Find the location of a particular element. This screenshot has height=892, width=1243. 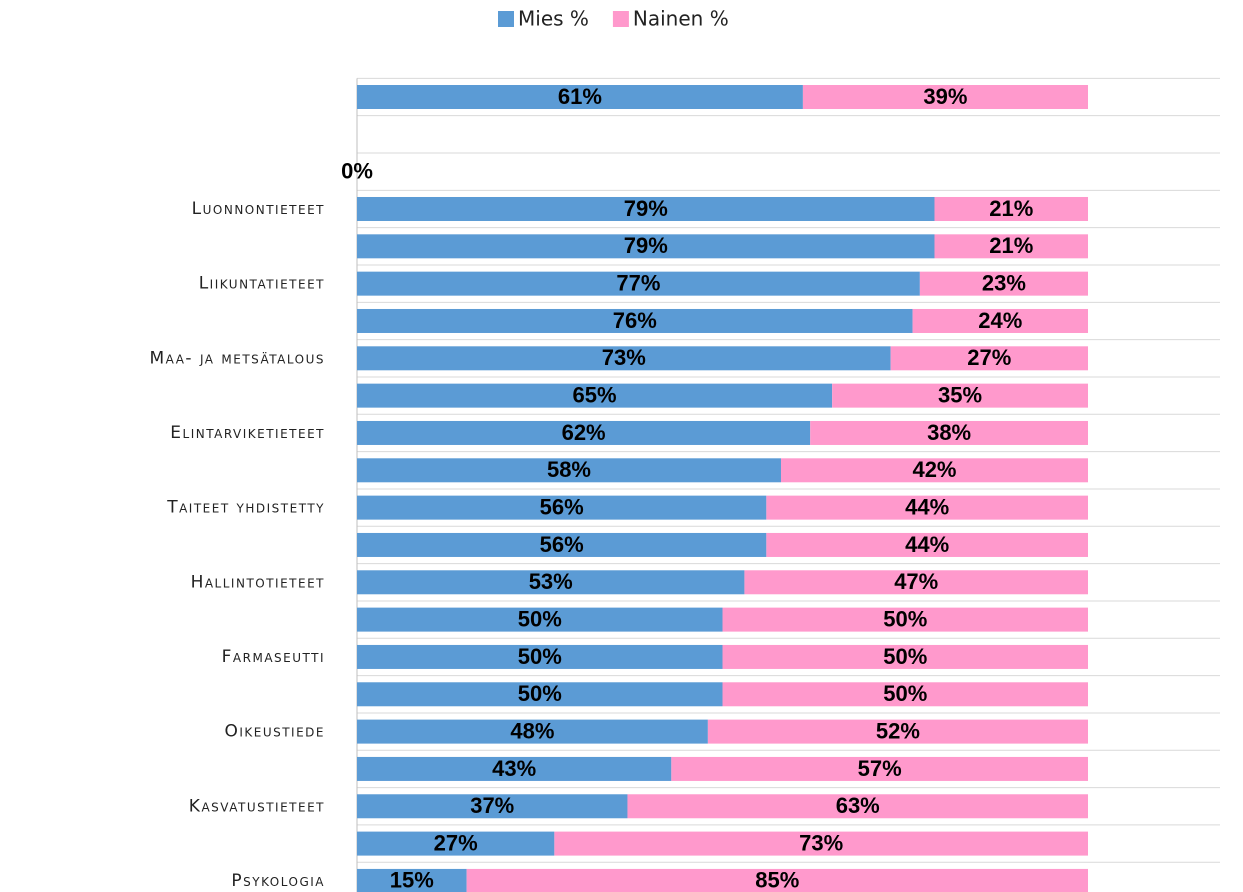

value-label: 61% is located at coordinates (580, 96).